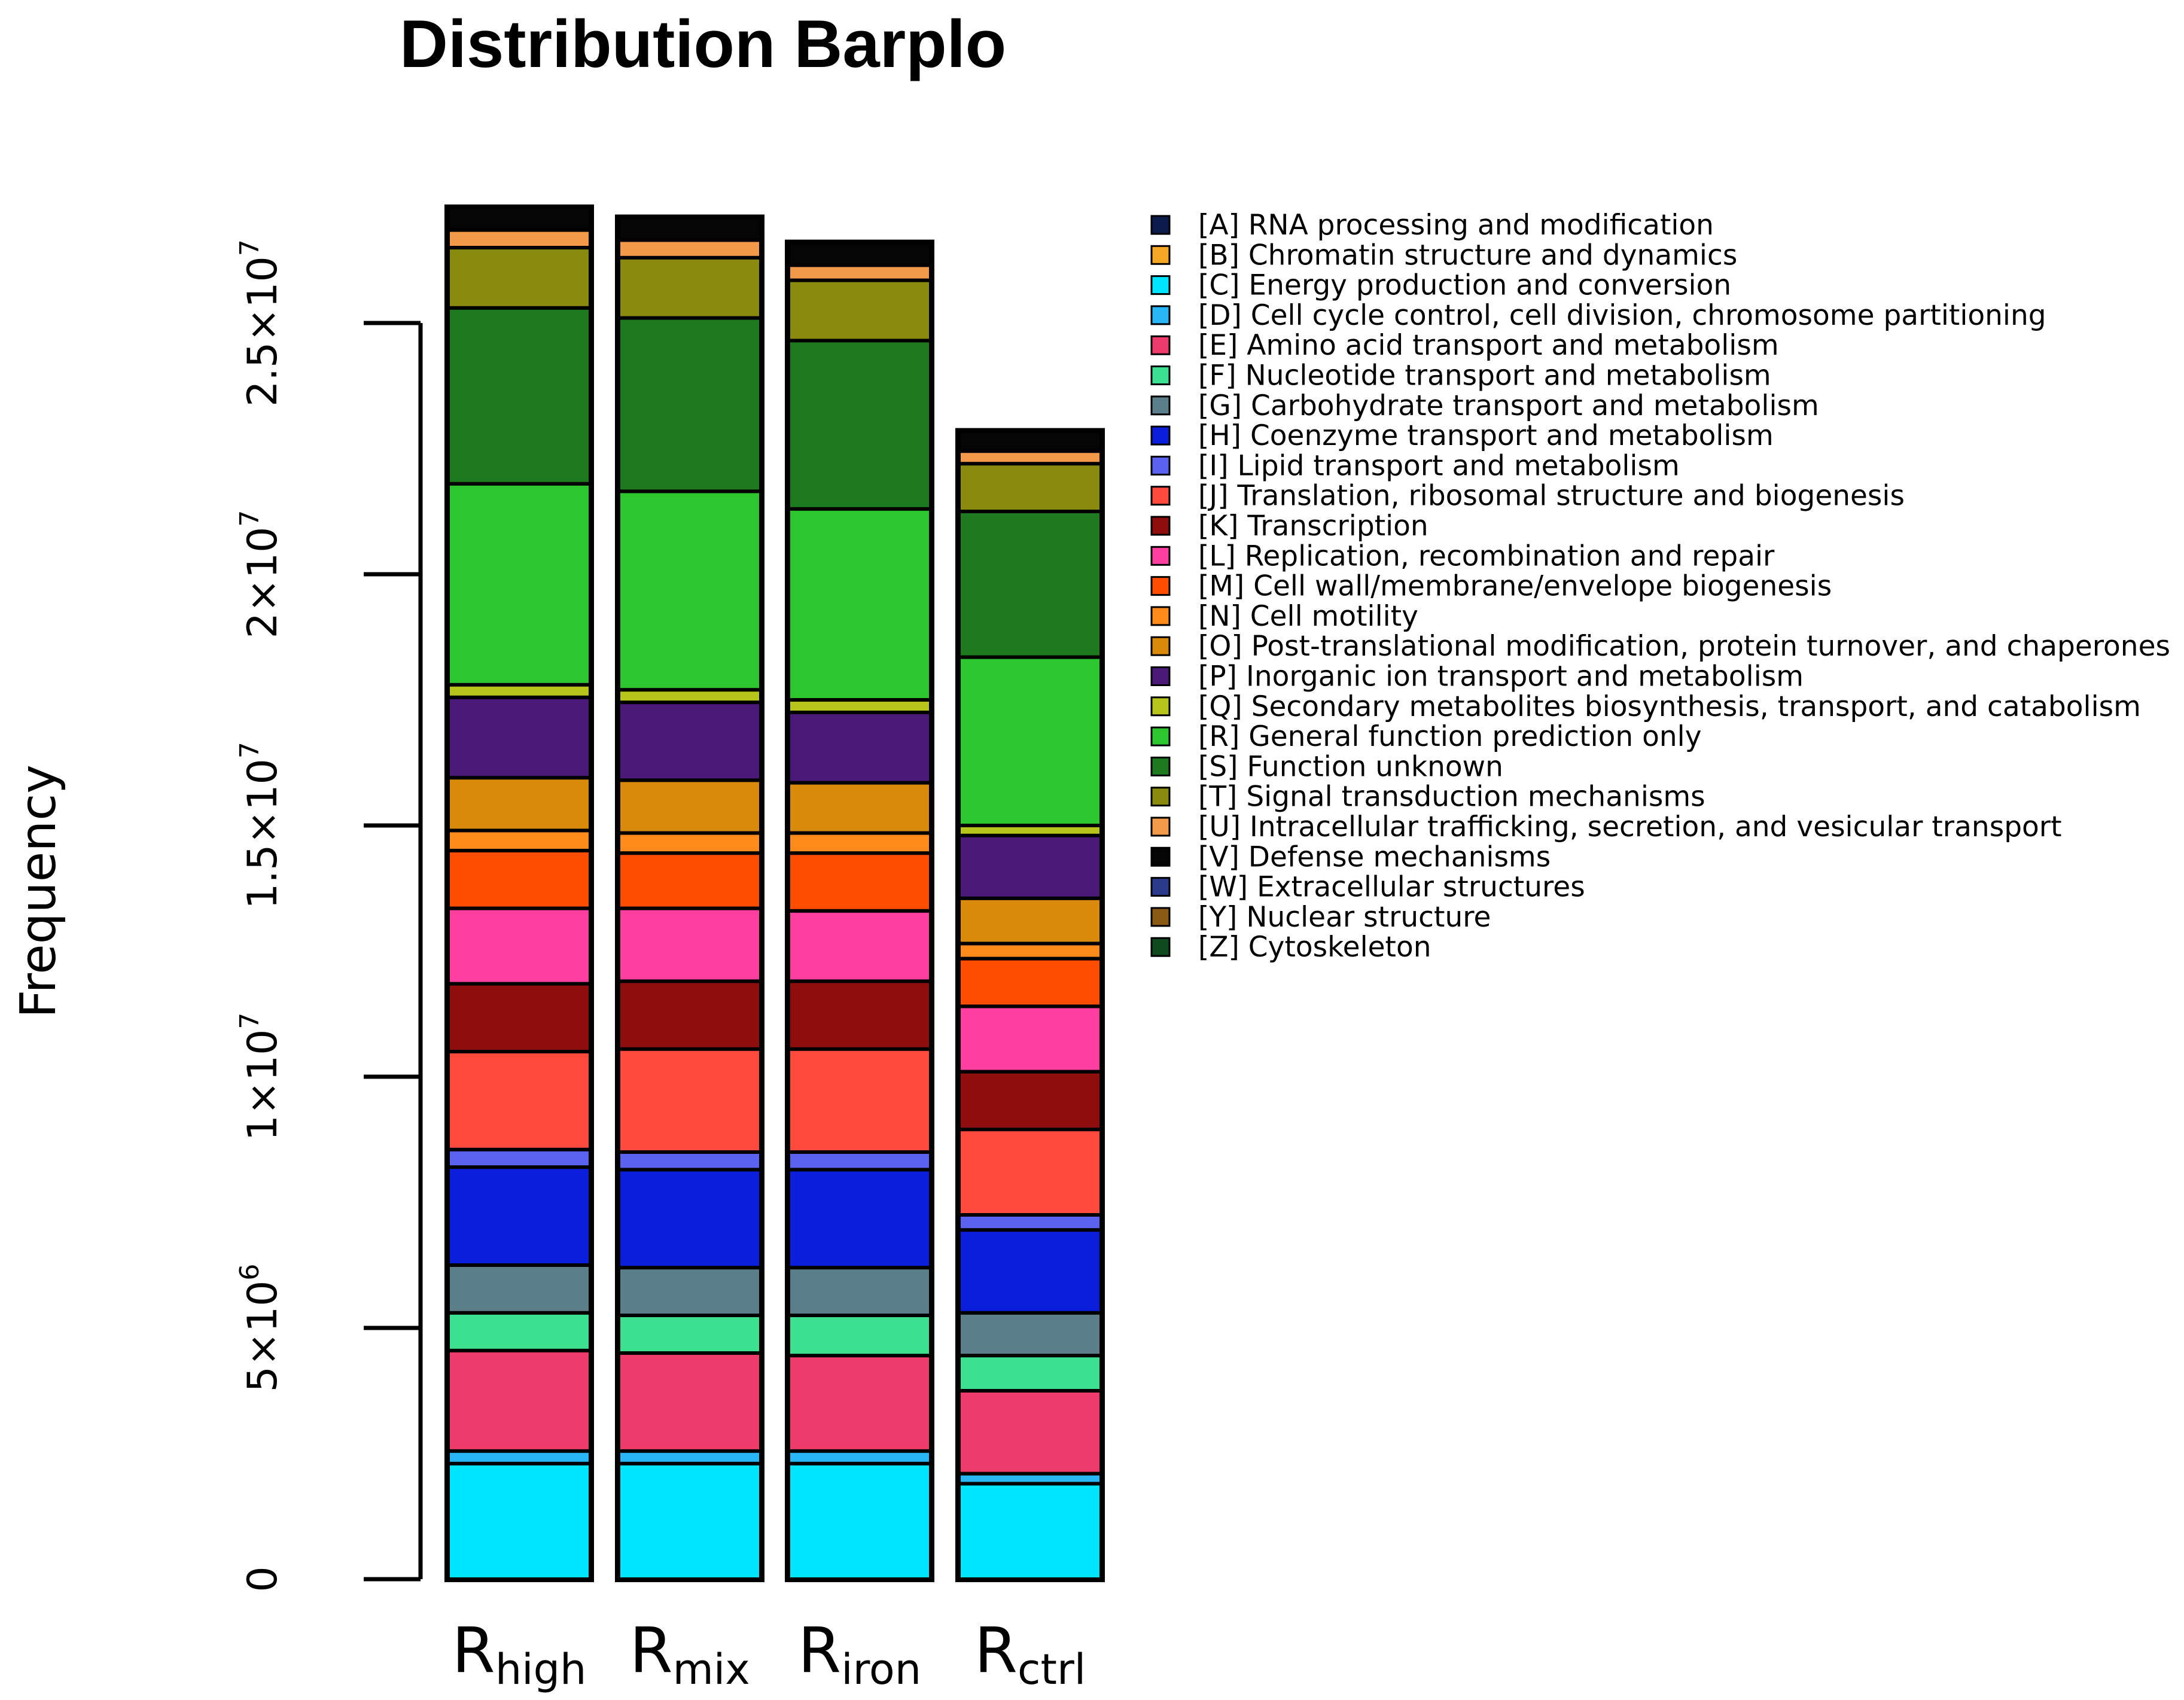 The width and height of the screenshot is (2184, 1700). I want to click on y-tick-label: 2.5×107, so click(260, 323).